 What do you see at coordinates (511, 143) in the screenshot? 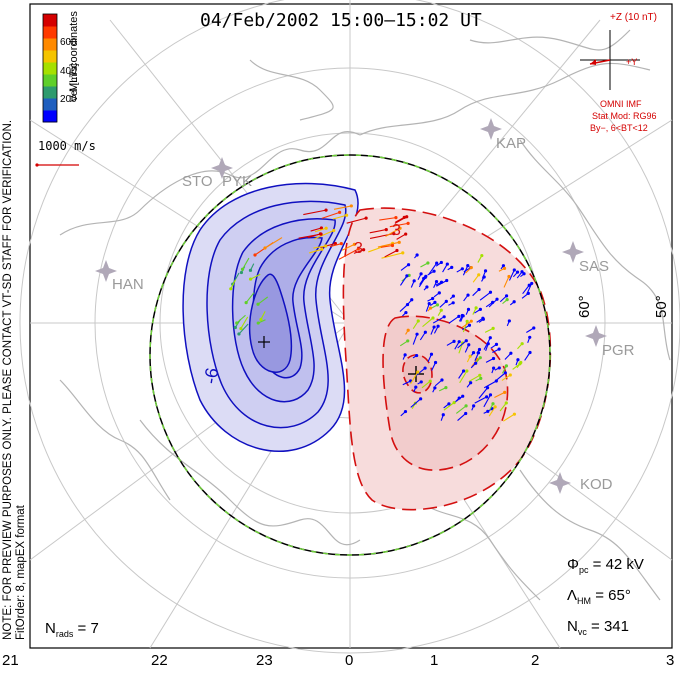
I see `station-label-kap: KAP` at bounding box center [511, 143].